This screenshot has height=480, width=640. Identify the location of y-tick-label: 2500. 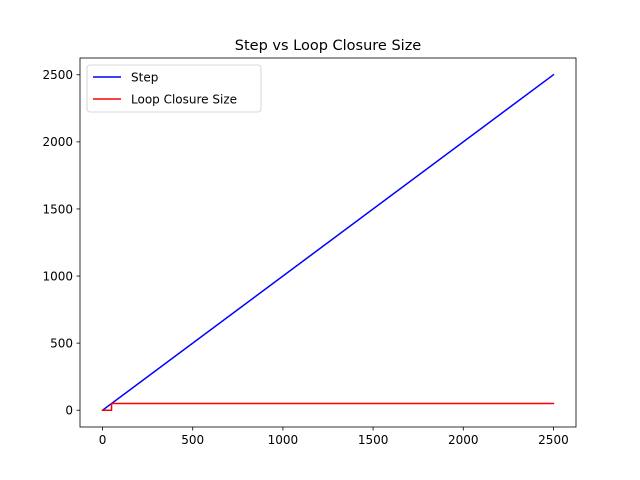
(57, 75).